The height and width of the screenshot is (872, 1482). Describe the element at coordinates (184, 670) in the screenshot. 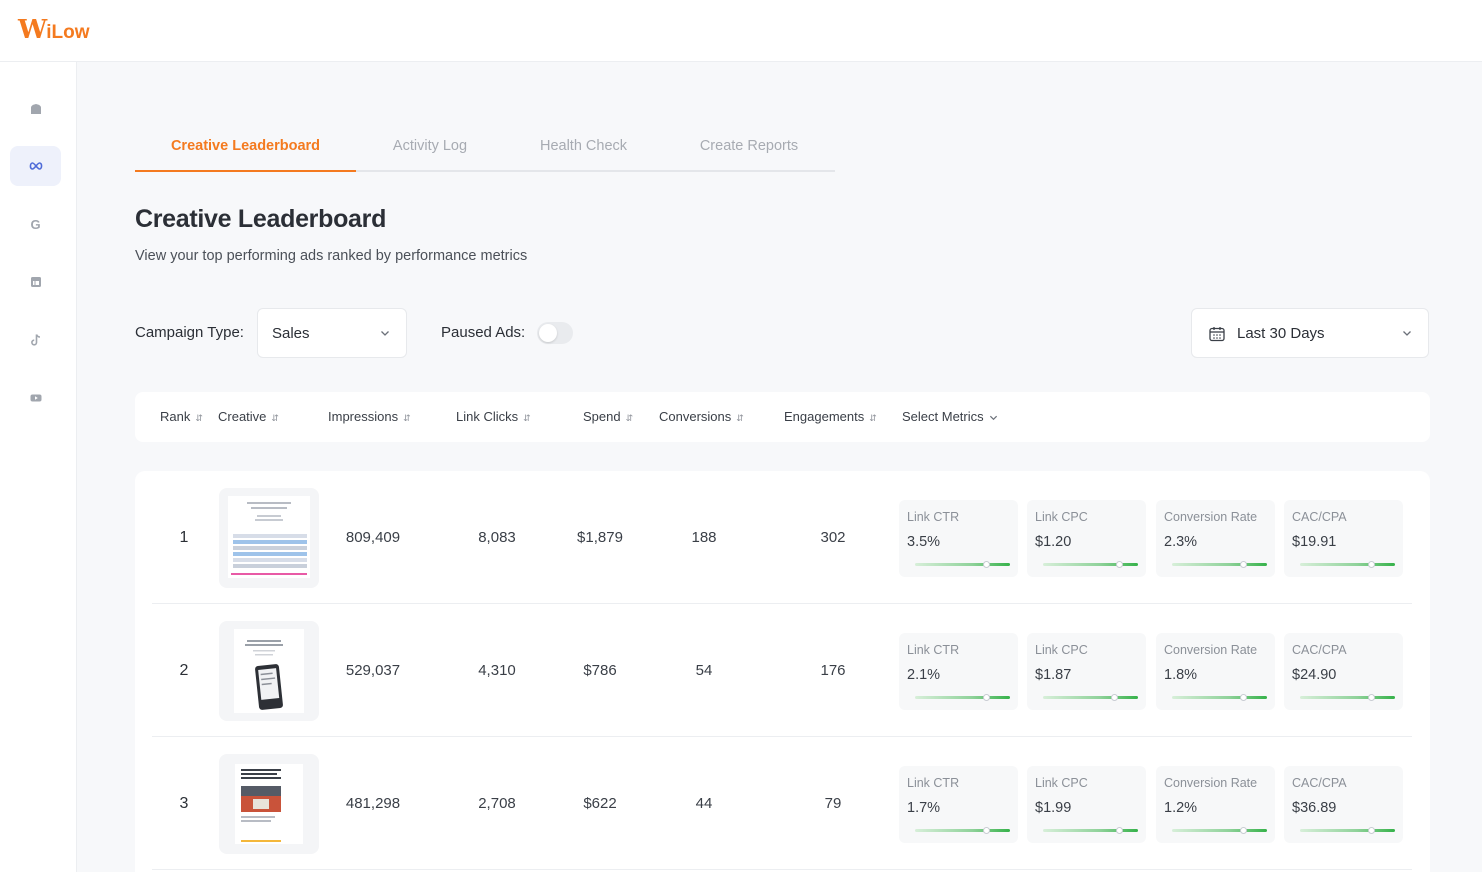

I see `rank-cell: 2` at that location.